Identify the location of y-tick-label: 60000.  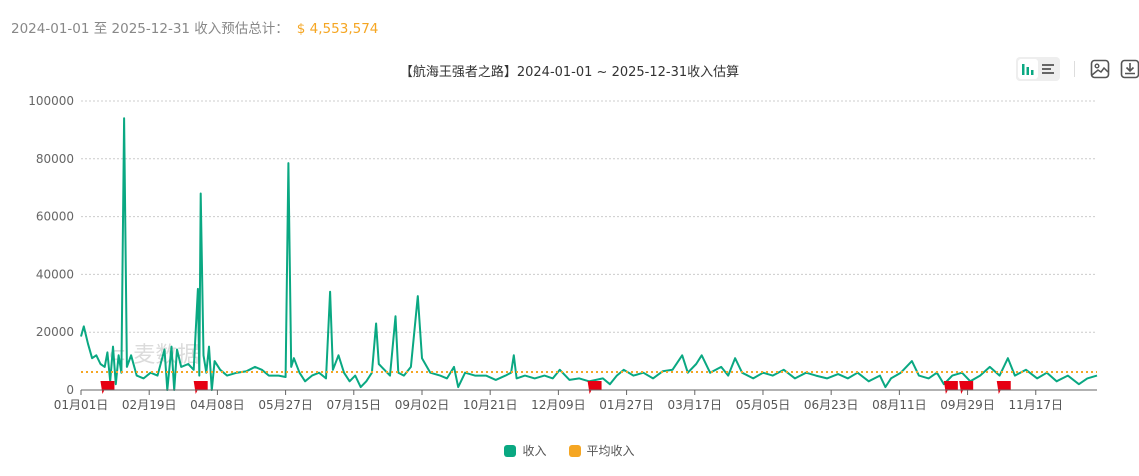
(55, 217).